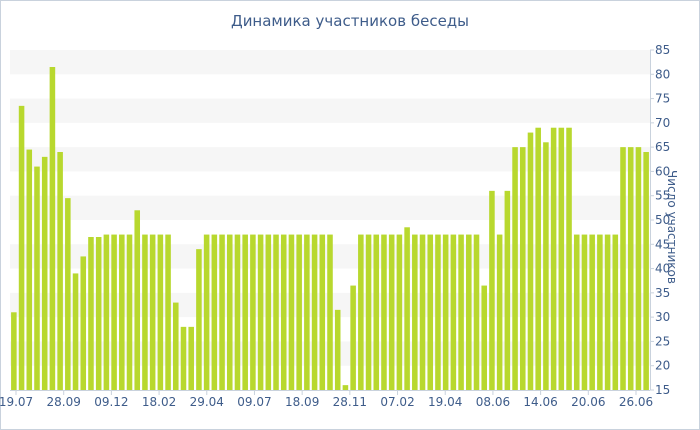  What do you see at coordinates (64, 402) in the screenshot?
I see `x-tick-label: 28.09` at bounding box center [64, 402].